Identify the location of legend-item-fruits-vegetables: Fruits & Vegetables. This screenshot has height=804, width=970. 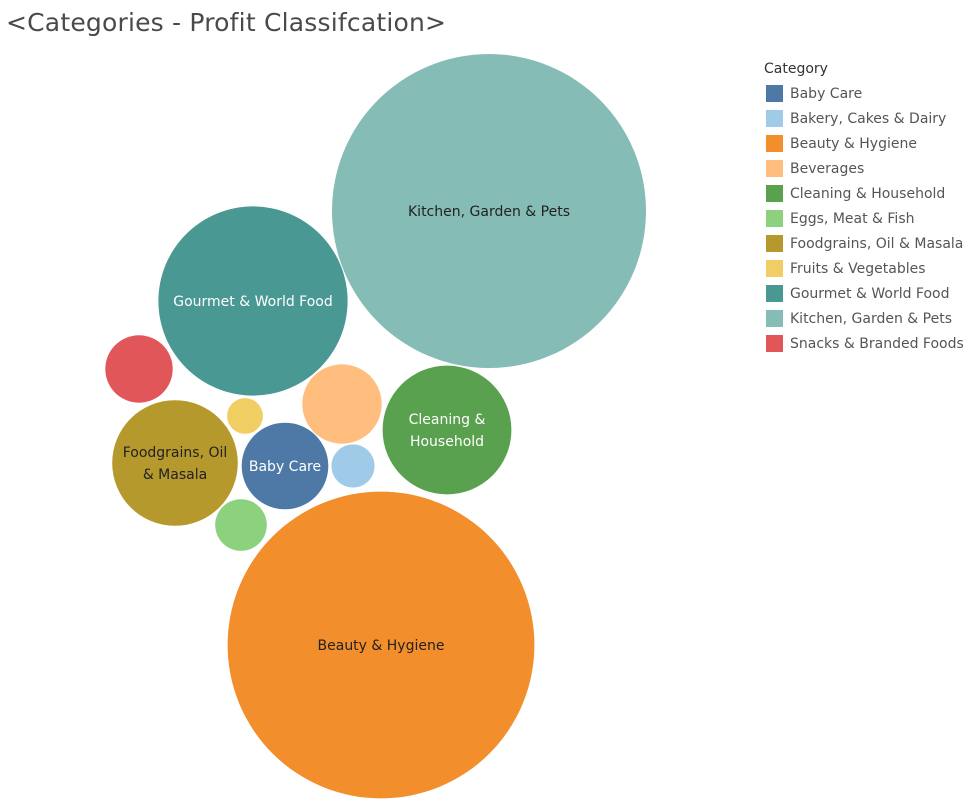
(867, 268).